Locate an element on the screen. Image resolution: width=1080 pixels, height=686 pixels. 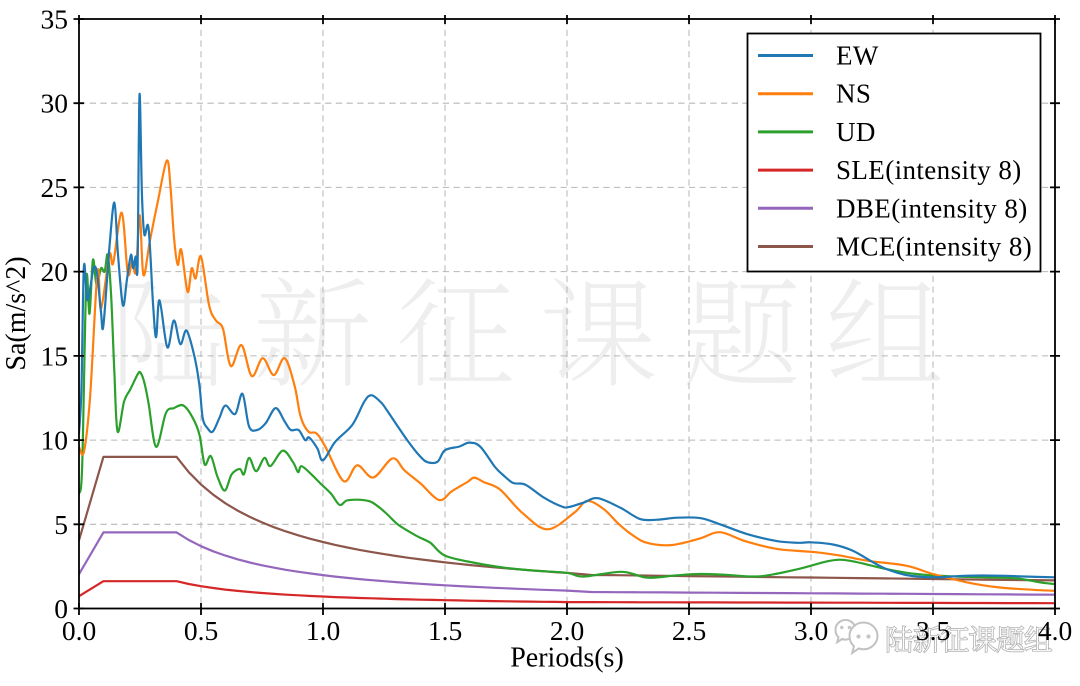
svg-text: 20 is located at coordinates (55, 271).